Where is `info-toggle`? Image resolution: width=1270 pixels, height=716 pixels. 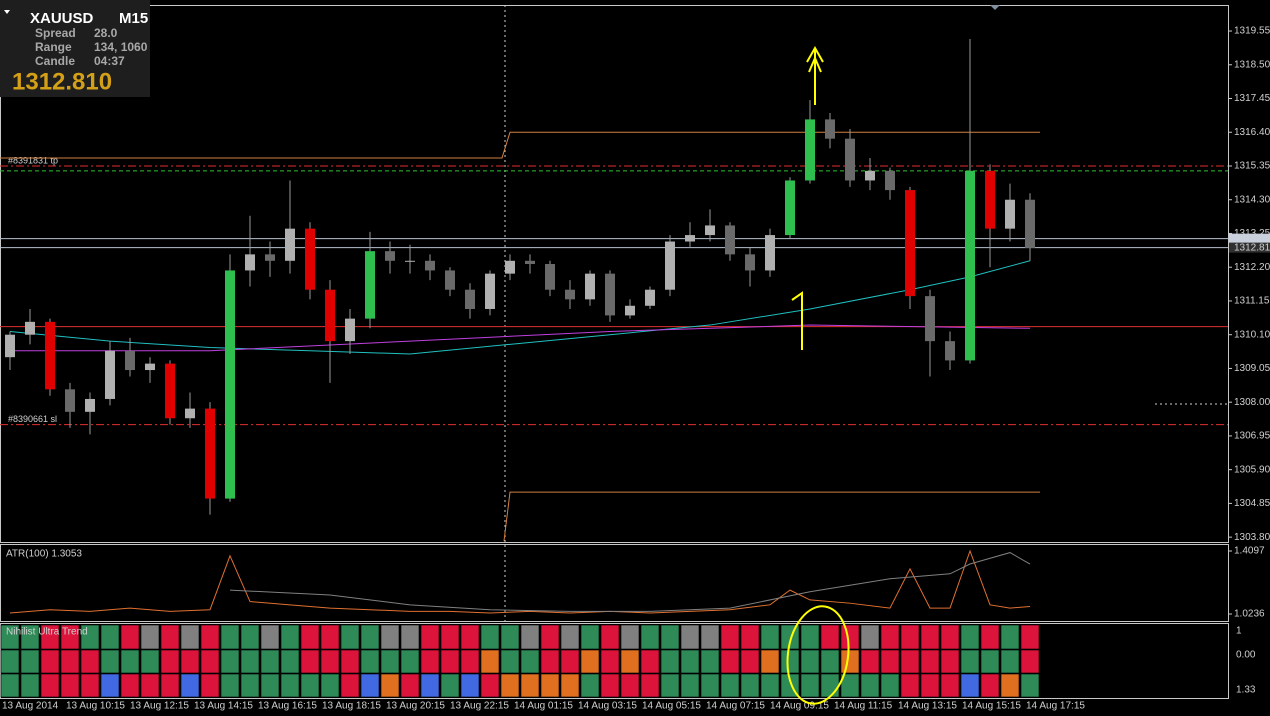
info-toggle is located at coordinates (7, 12).